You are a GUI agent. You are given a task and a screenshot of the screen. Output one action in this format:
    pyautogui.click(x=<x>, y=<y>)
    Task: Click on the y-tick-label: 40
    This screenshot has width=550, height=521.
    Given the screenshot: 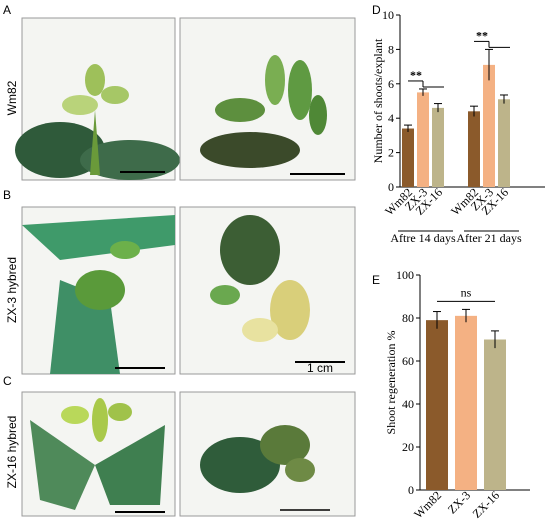 What is the action you would take?
    pyautogui.click(x=408, y=404)
    